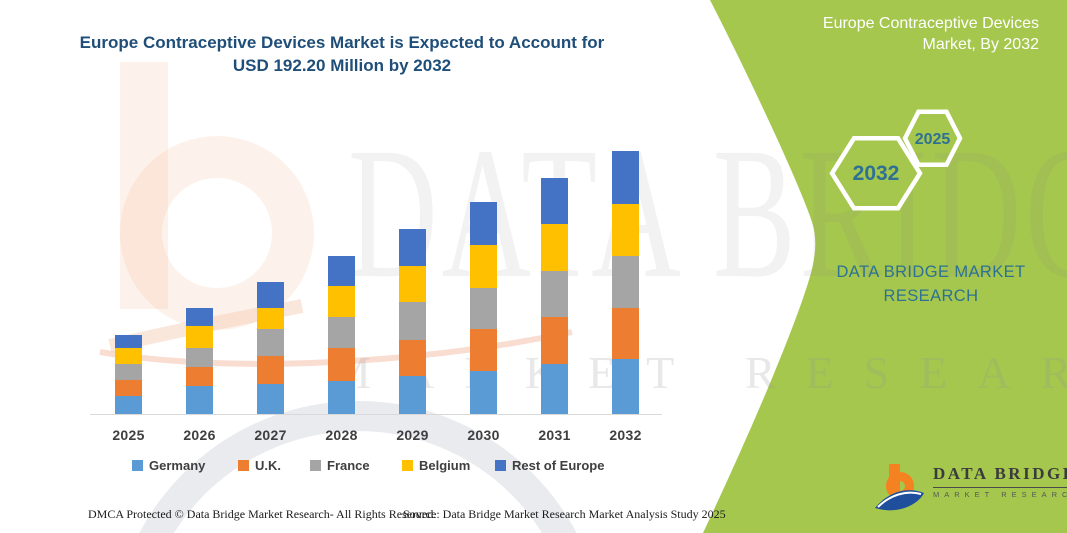 The image size is (1067, 533). Describe the element at coordinates (625, 281) in the screenshot. I see `bar-segment-france-2032` at that location.